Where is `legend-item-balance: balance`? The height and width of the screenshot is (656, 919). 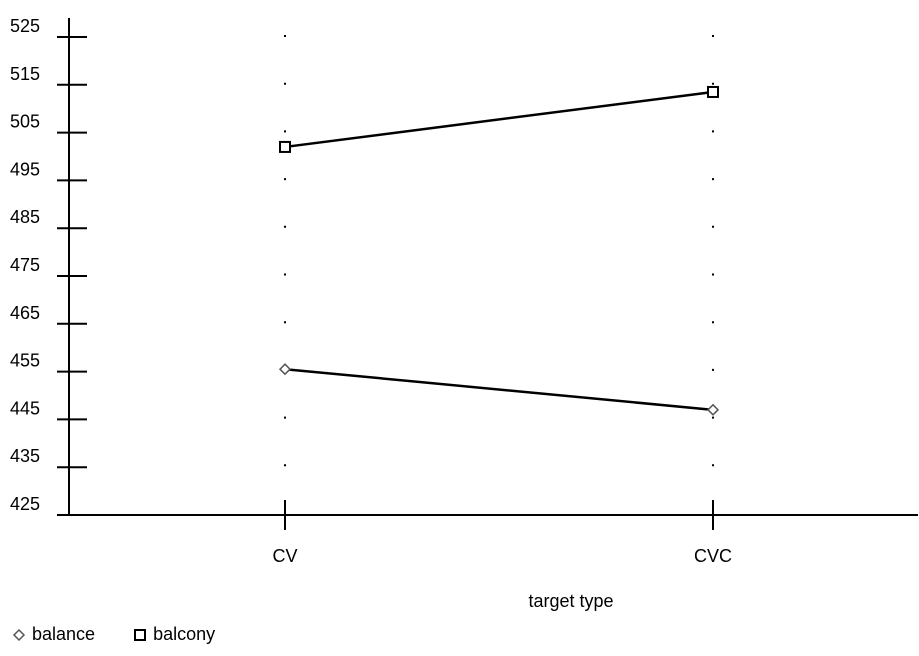
legend-item-balance: balance is located at coordinates (53, 634).